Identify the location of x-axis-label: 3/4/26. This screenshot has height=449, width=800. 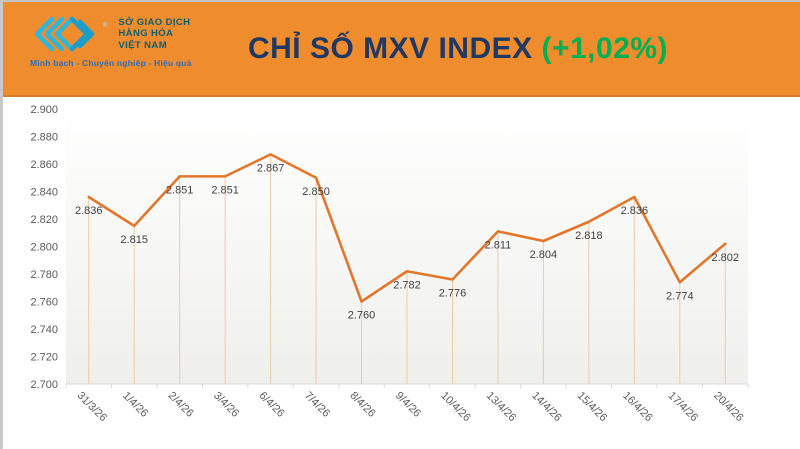
(226, 405).